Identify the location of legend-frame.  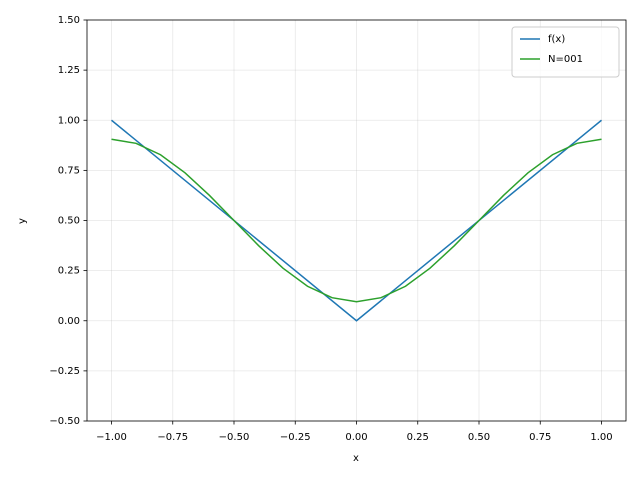
(565, 52).